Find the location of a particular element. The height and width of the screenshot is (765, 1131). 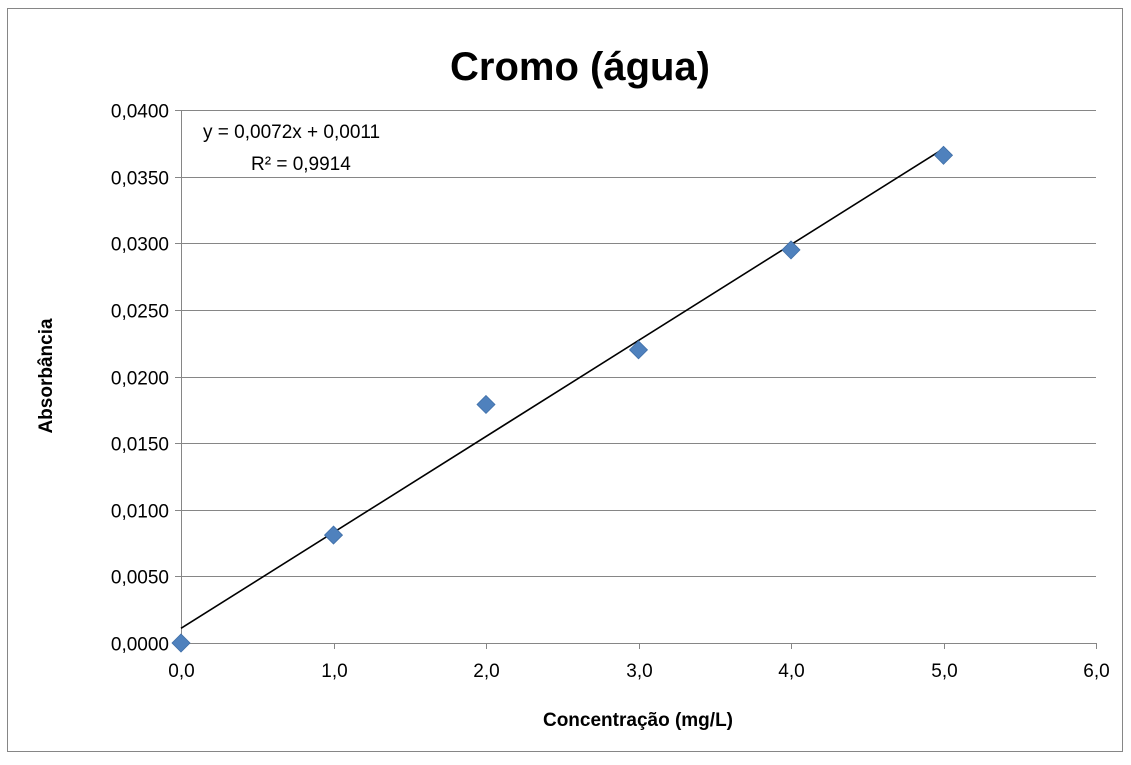

x-tick-label: 4,0 is located at coordinates (791, 671).